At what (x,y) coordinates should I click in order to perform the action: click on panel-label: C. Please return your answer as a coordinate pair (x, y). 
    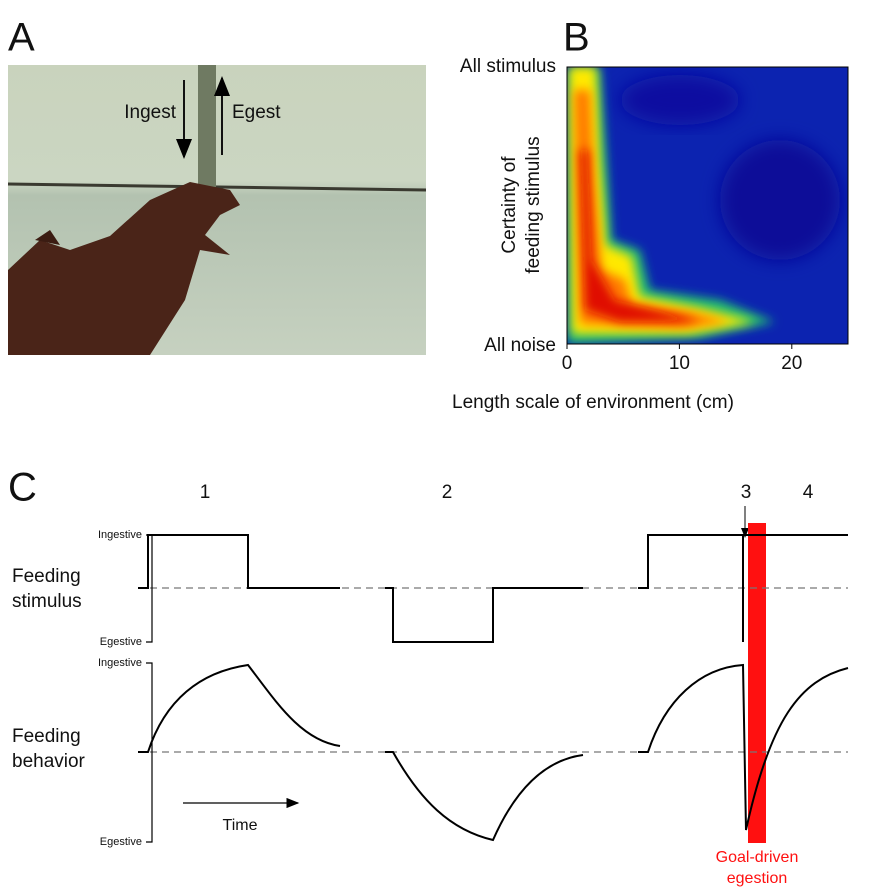
    Looking at the image, I should click on (22, 488).